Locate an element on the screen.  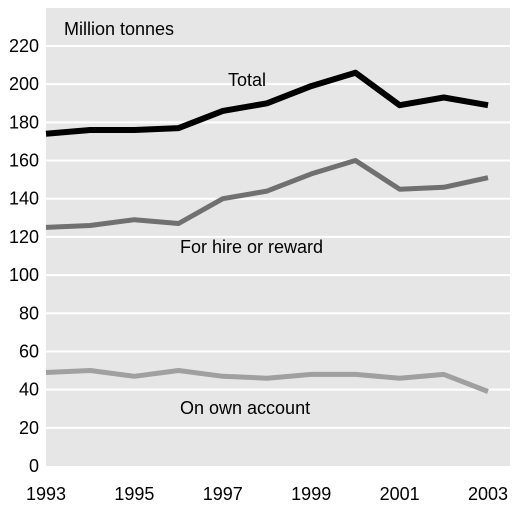
series-line-for-hire-or-reward is located at coordinates (267, 194).